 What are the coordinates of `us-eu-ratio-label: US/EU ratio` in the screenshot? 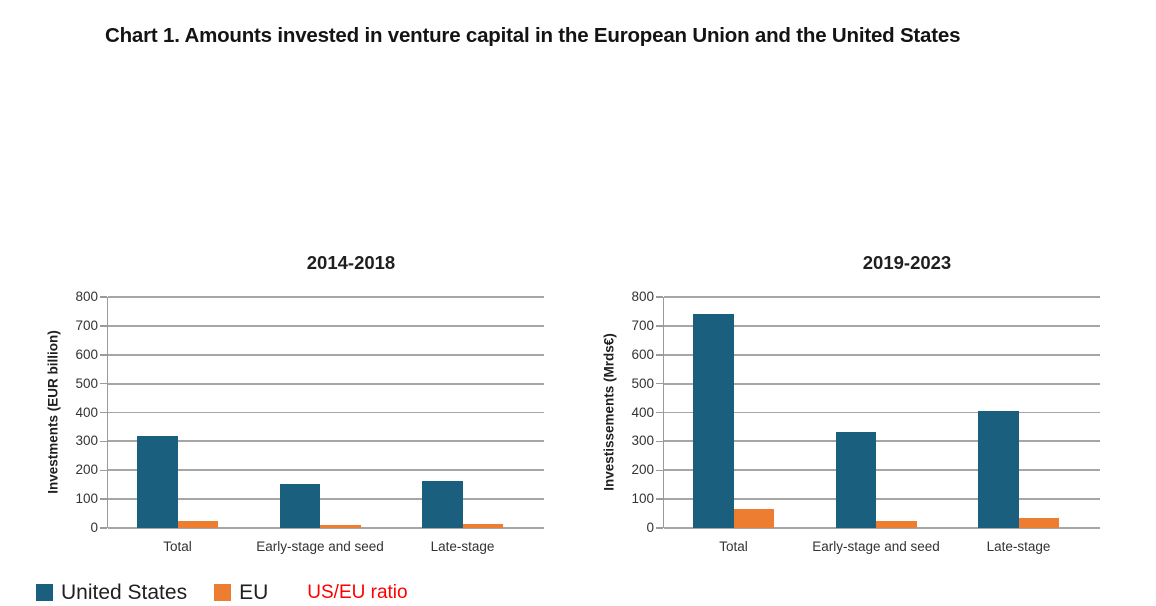 It's located at (357, 592).